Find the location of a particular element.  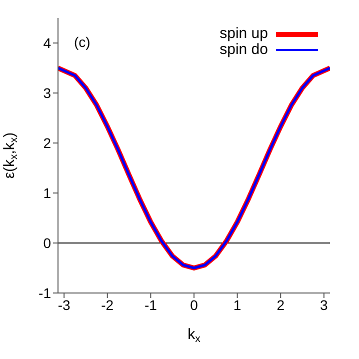

y-tick-label: 4 is located at coordinates (47, 42).